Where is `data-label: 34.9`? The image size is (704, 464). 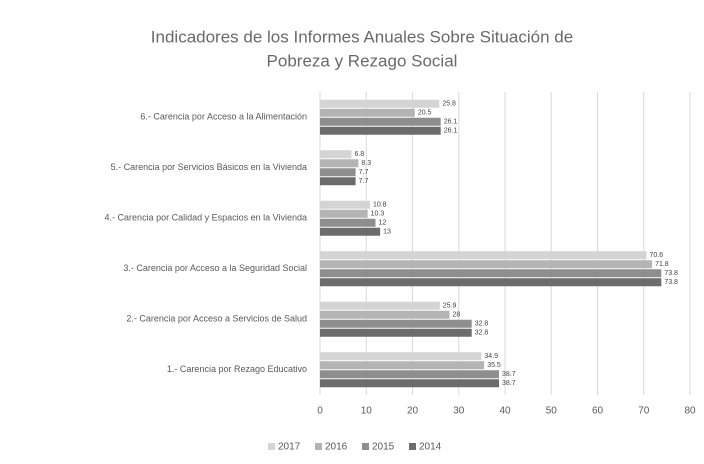
data-label: 34.9 is located at coordinates (491, 356).